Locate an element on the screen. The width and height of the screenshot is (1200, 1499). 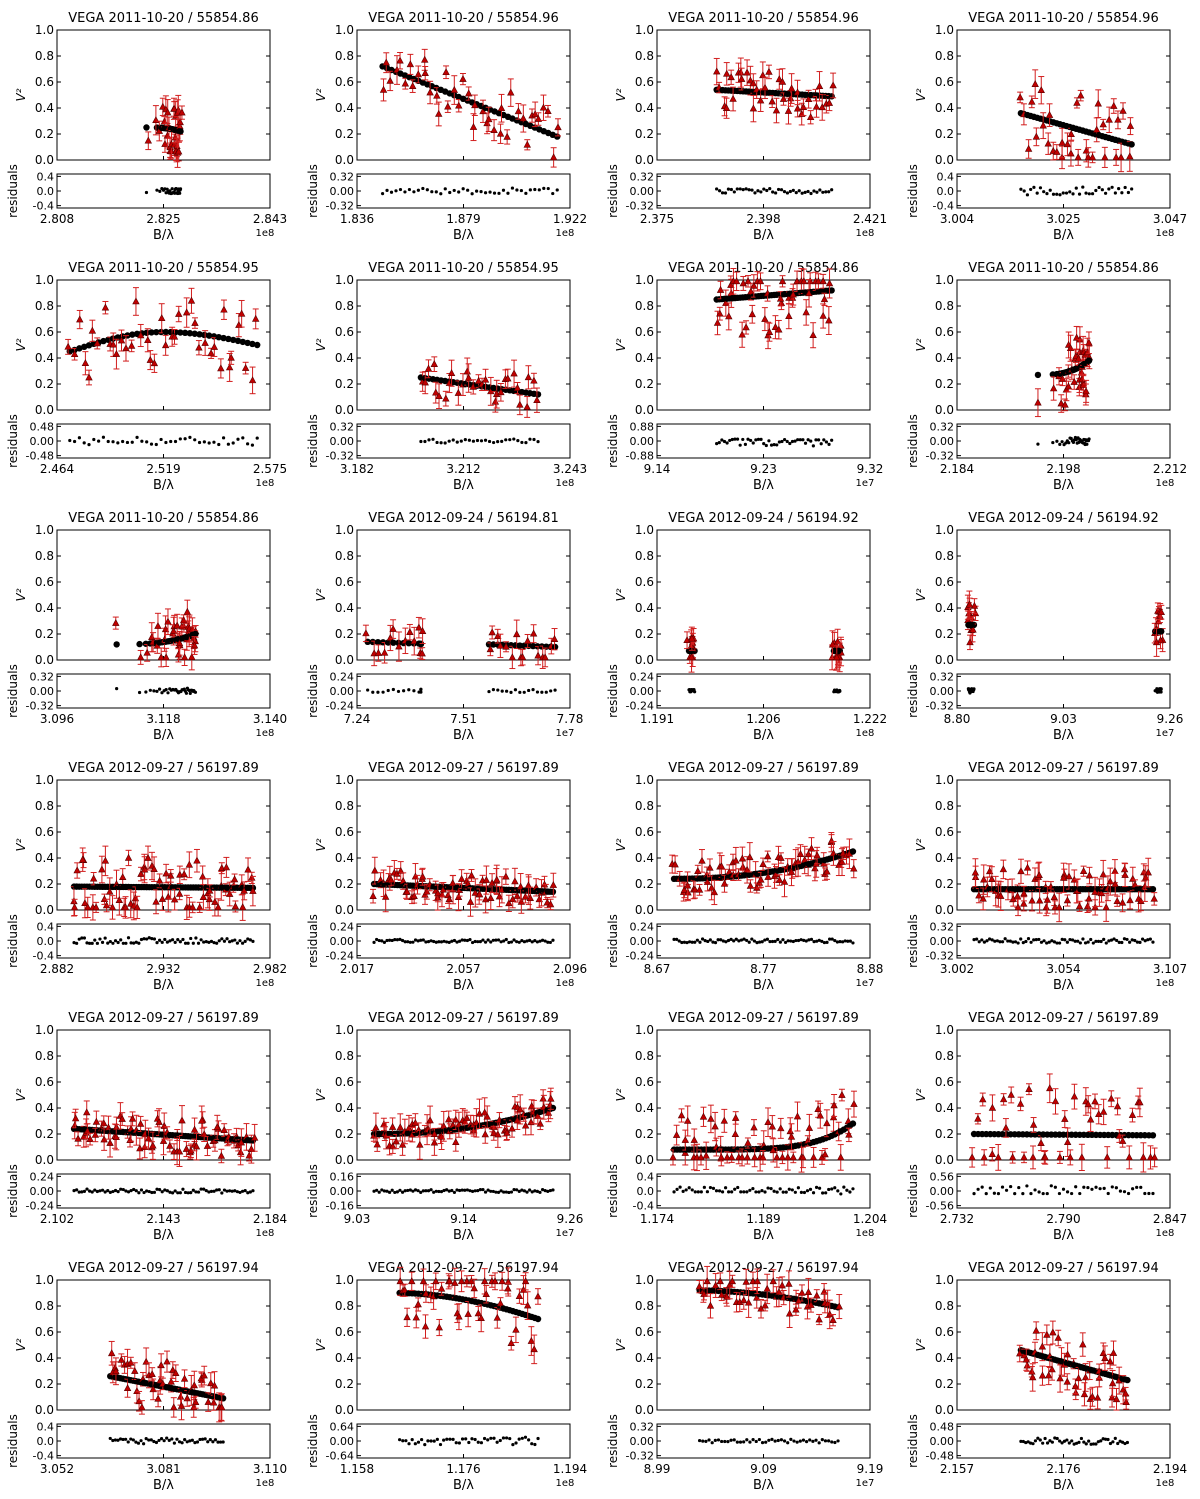
x-tick-label: 2.184 is located at coordinates (270, 1219).